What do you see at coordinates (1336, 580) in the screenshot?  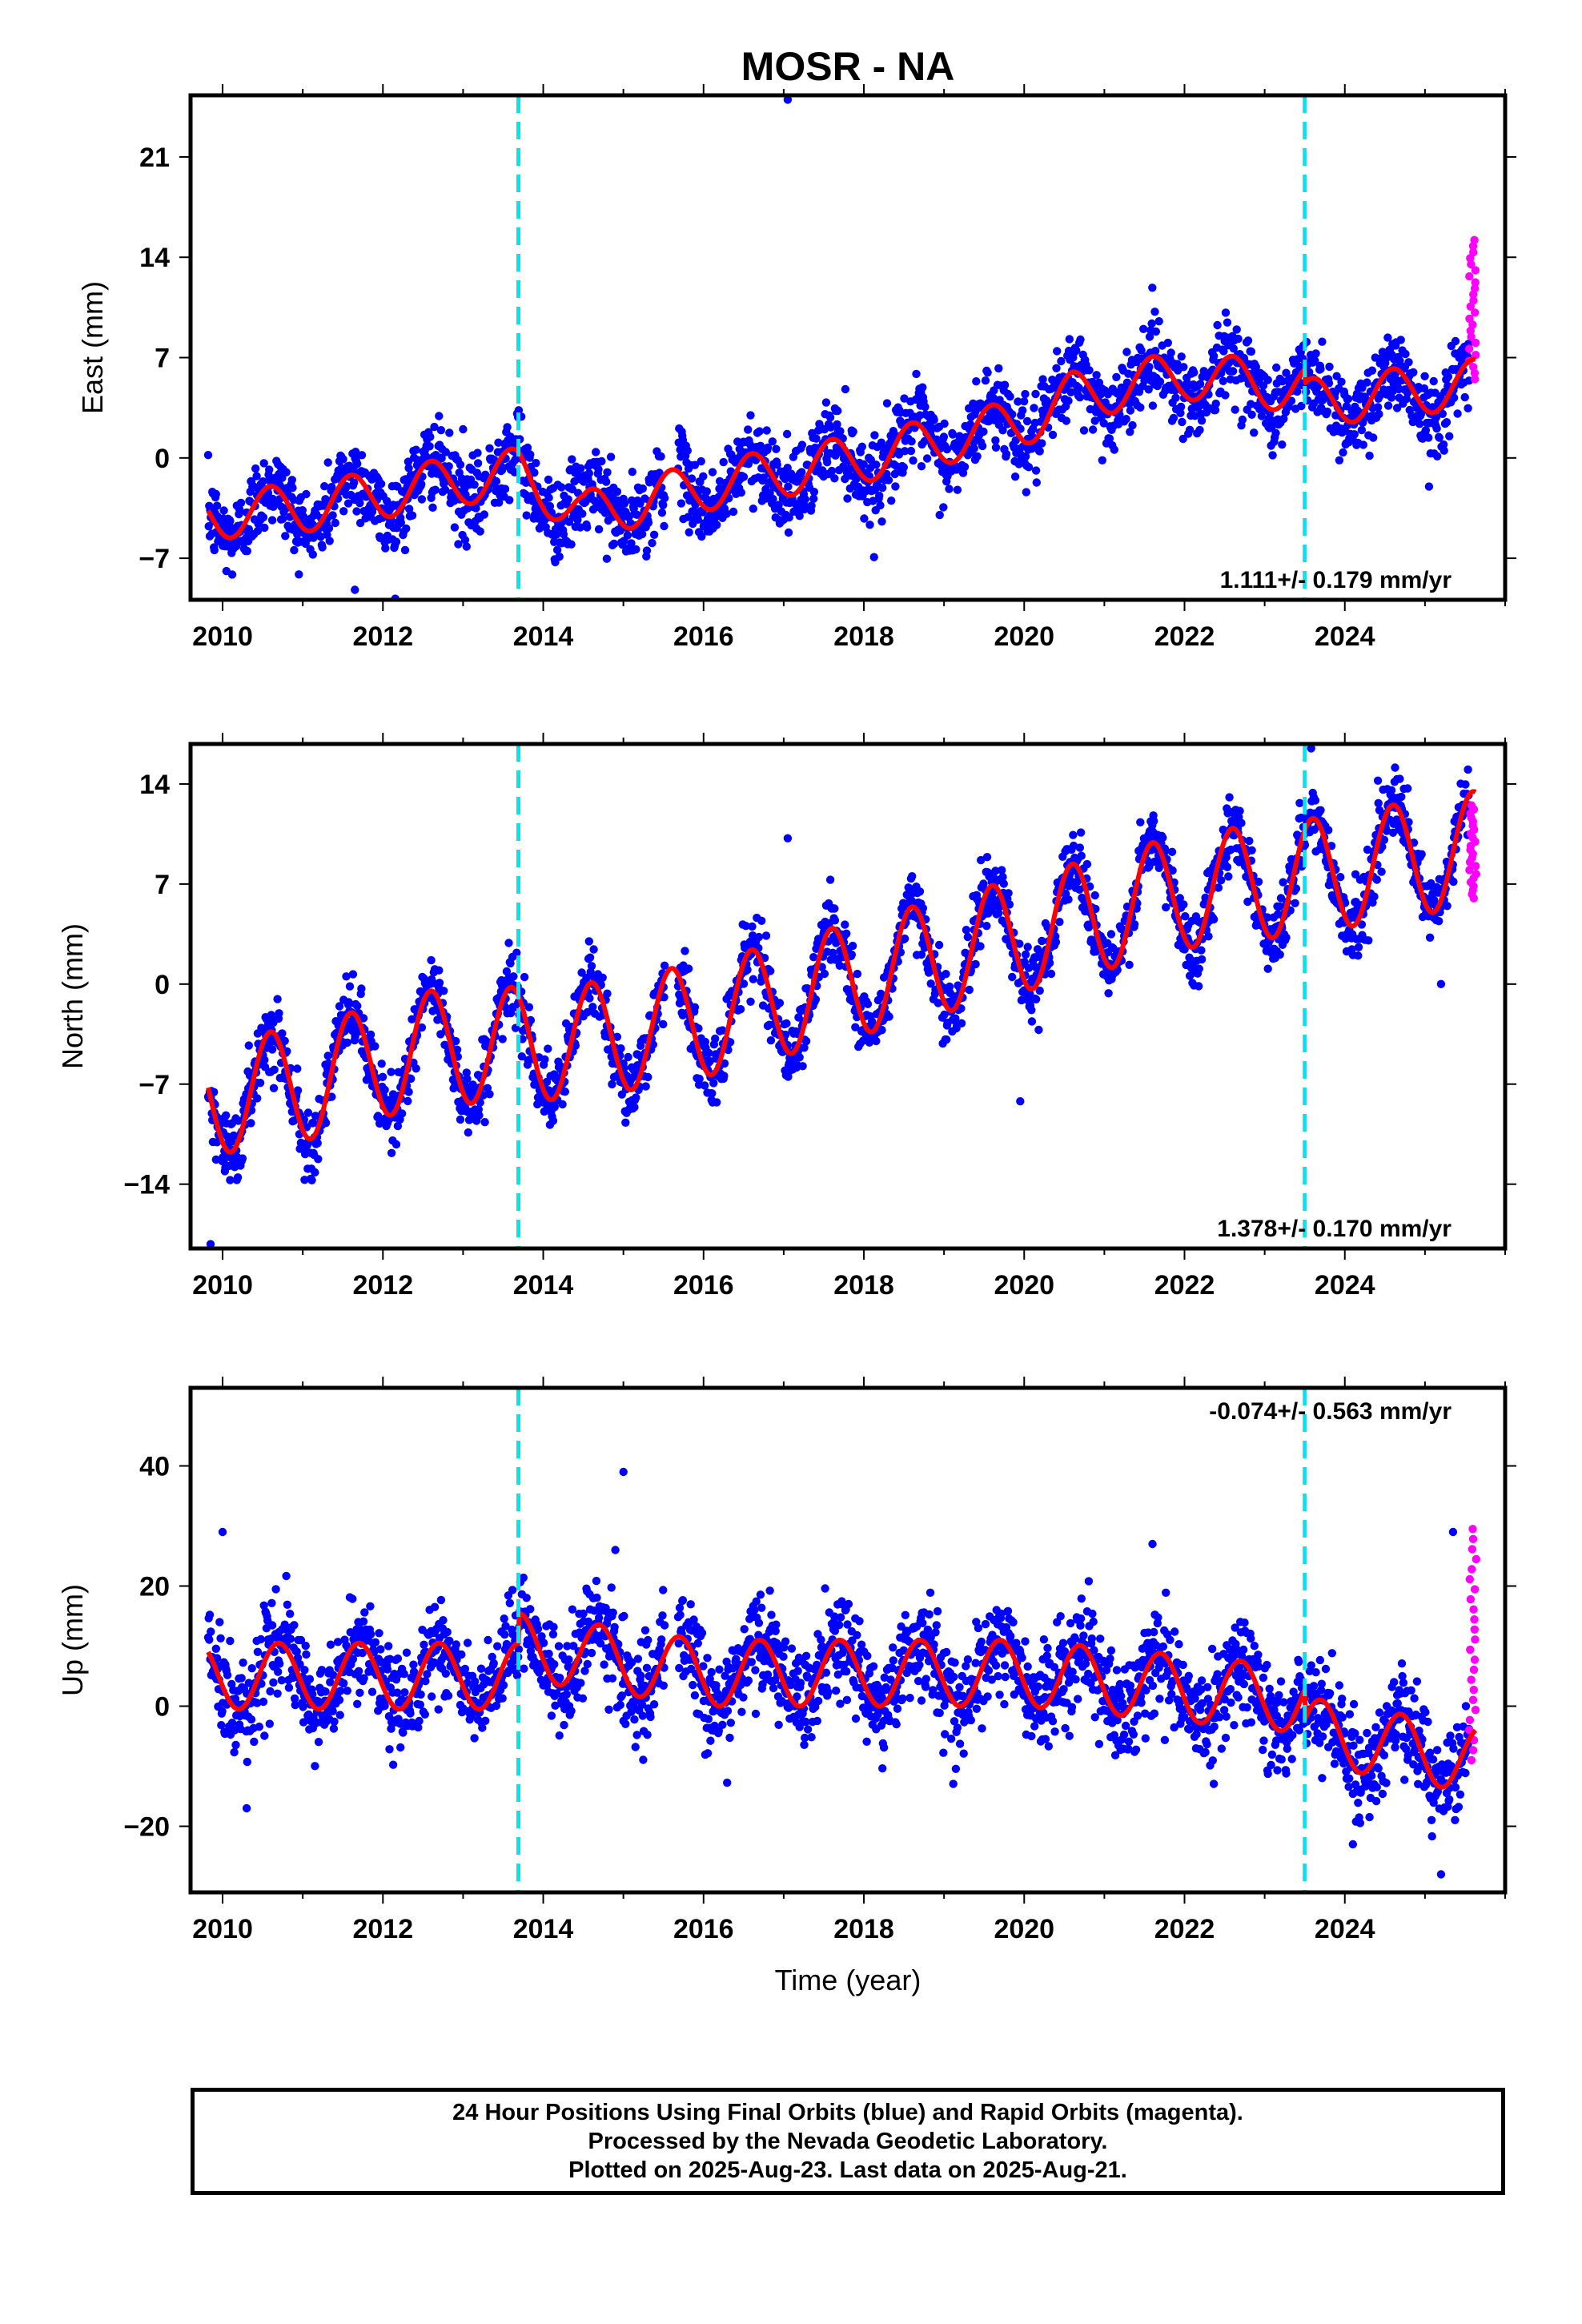 I see `east-rate-text: 1.111+/- 0.179 mm/yr` at bounding box center [1336, 580].